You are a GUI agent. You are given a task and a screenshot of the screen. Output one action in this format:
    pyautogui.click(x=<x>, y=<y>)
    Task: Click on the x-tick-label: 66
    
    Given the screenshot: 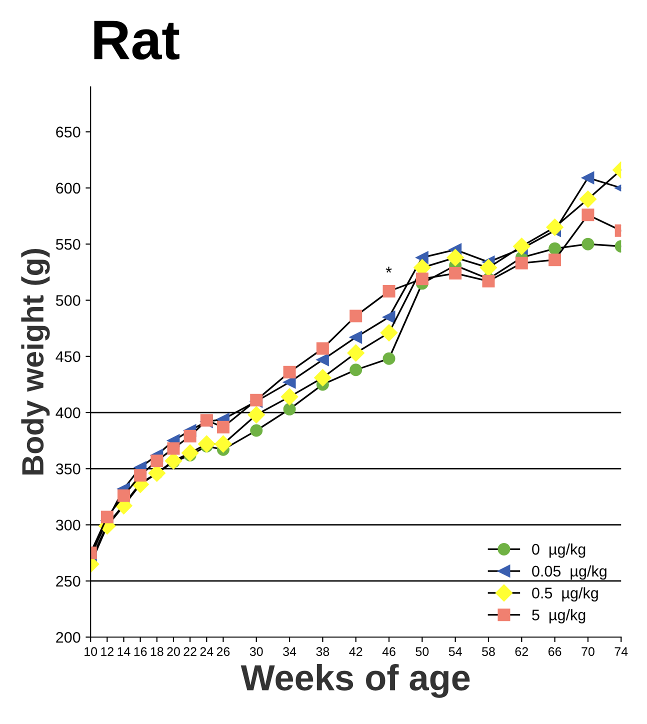 What is the action you would take?
    pyautogui.click(x=555, y=651)
    